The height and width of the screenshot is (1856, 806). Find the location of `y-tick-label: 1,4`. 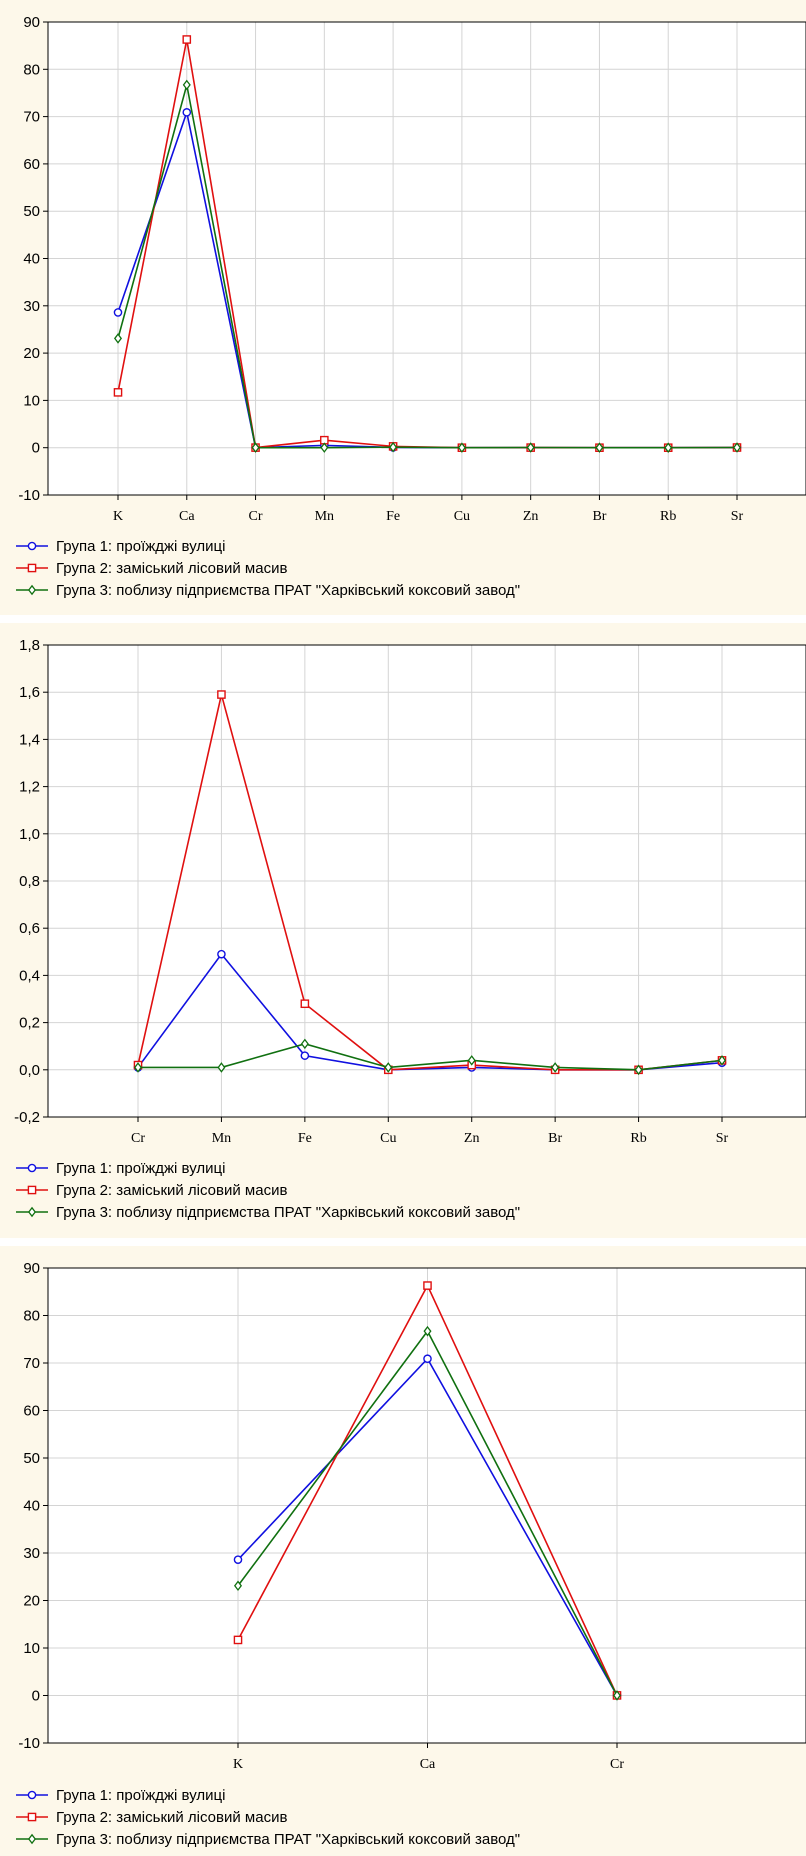

y-tick-label: 1,4 is located at coordinates (29, 739).